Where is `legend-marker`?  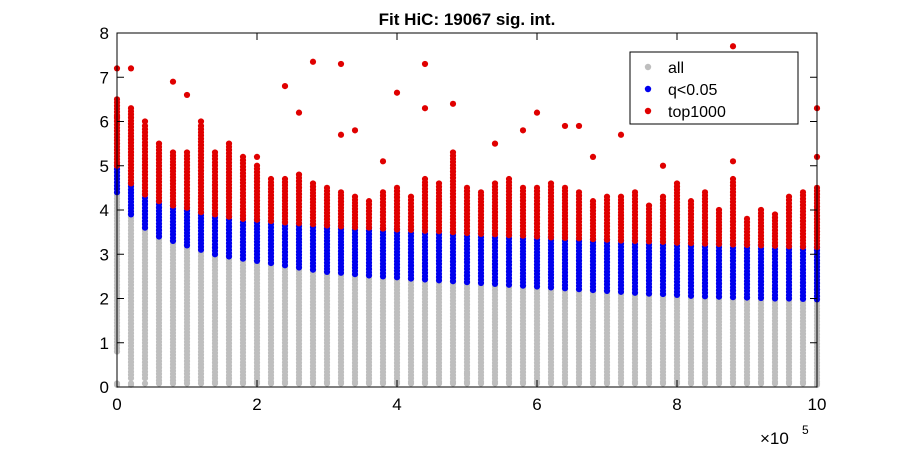
legend-marker is located at coordinates (648, 89).